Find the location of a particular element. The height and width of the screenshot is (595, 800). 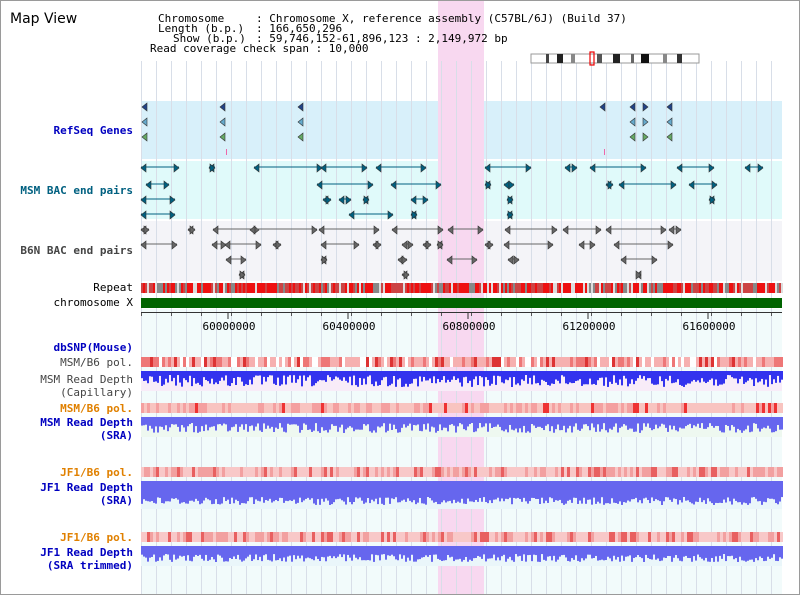

label-jf1-b6-pol-2: JF1/B6 pol. is located at coordinates (96, 537).